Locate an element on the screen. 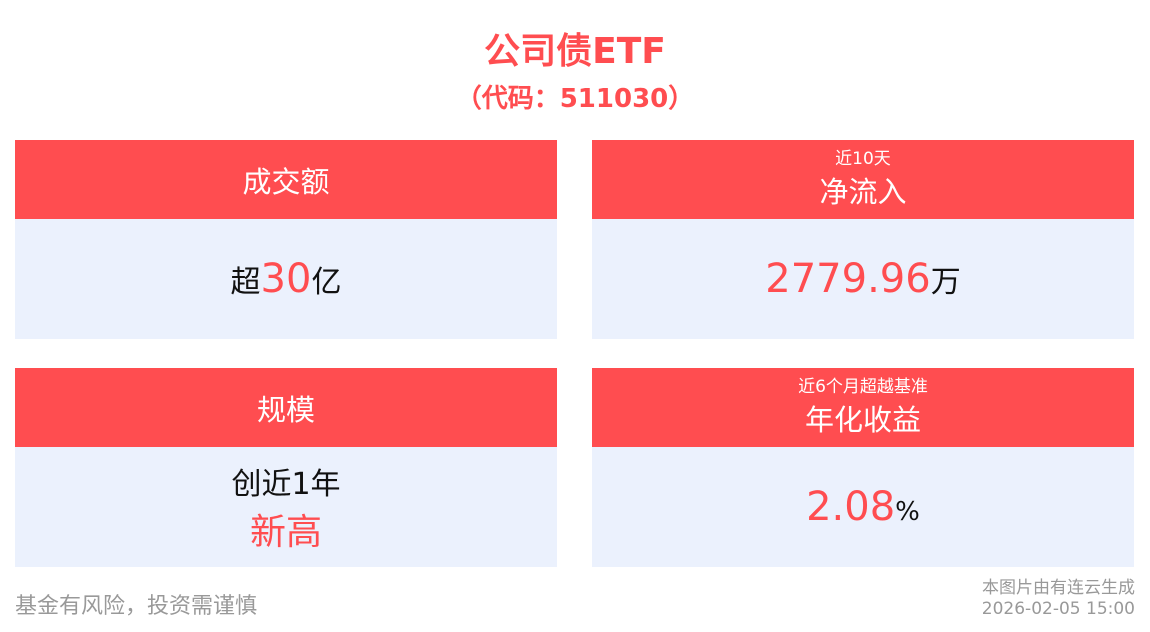 The width and height of the screenshot is (1150, 632). card-value: 2779.96 is located at coordinates (848, 279).